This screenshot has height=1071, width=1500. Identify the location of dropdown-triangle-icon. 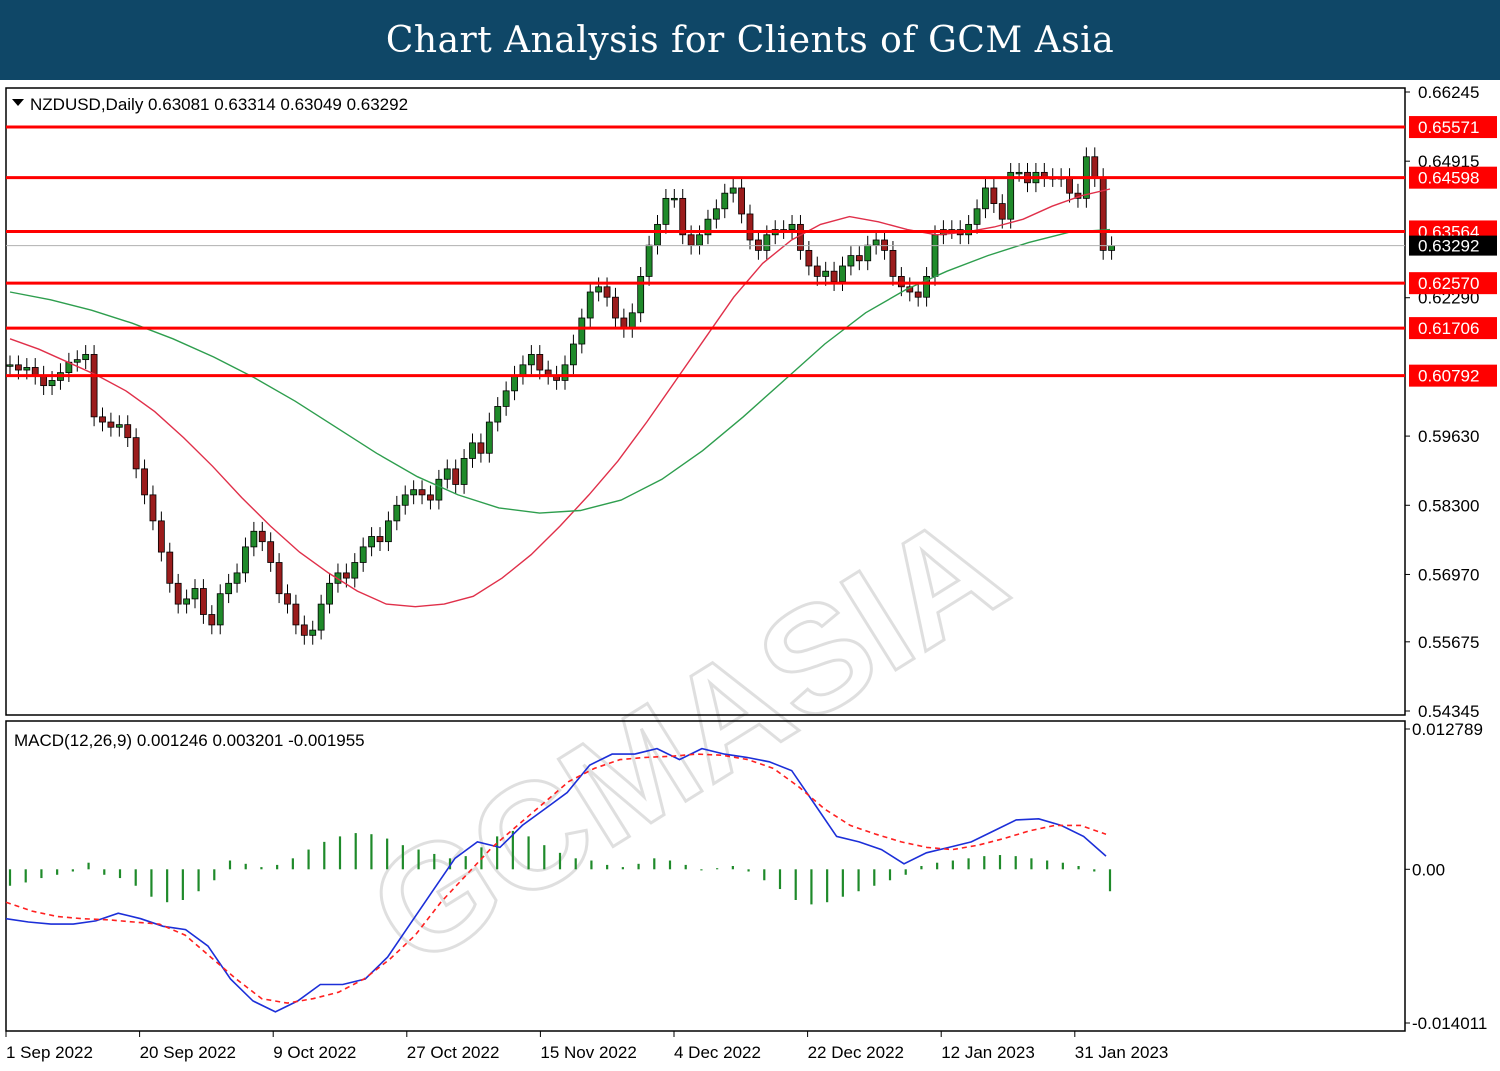
(18, 102).